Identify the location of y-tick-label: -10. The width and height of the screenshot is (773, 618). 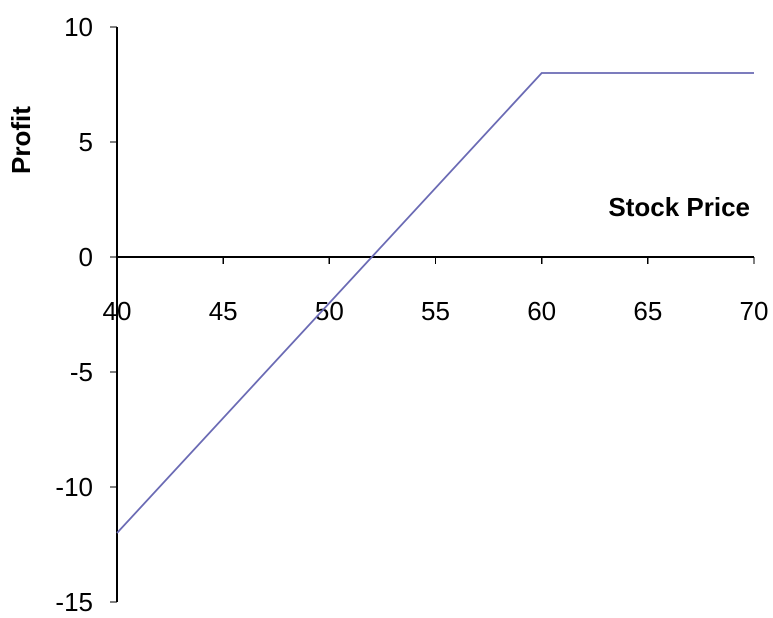
(74, 487).